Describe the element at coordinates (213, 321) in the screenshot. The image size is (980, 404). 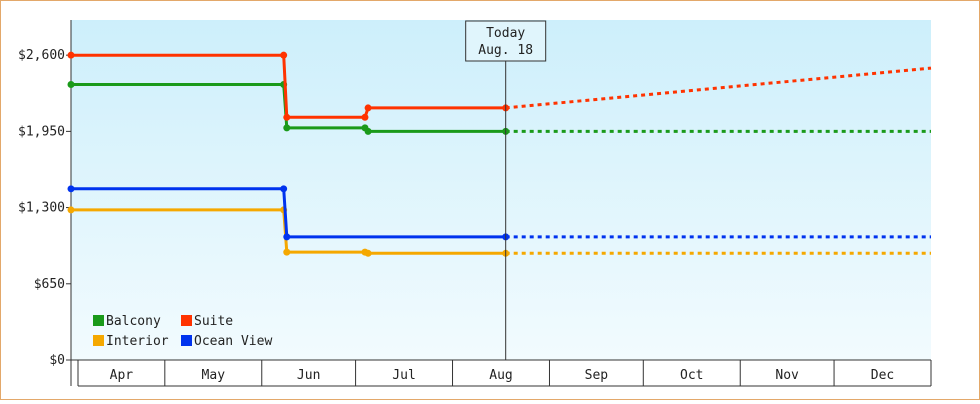
I see `legend-label: Suite` at that location.